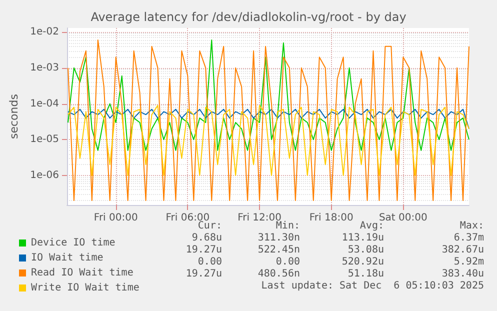 The width and height of the screenshot is (497, 311). I want to click on text: Last update: Sat Dec 6 05:10:03 2025, so click(372, 286).